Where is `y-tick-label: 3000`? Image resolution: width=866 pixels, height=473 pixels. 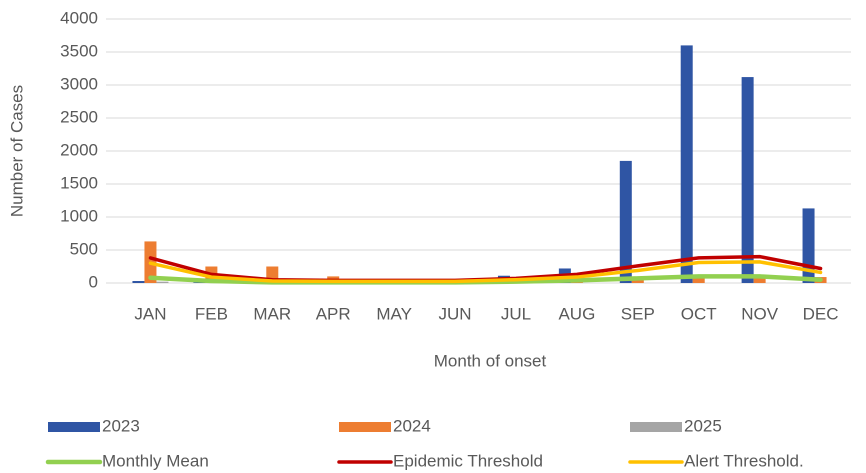
y-tick-label: 3000 is located at coordinates (79, 83).